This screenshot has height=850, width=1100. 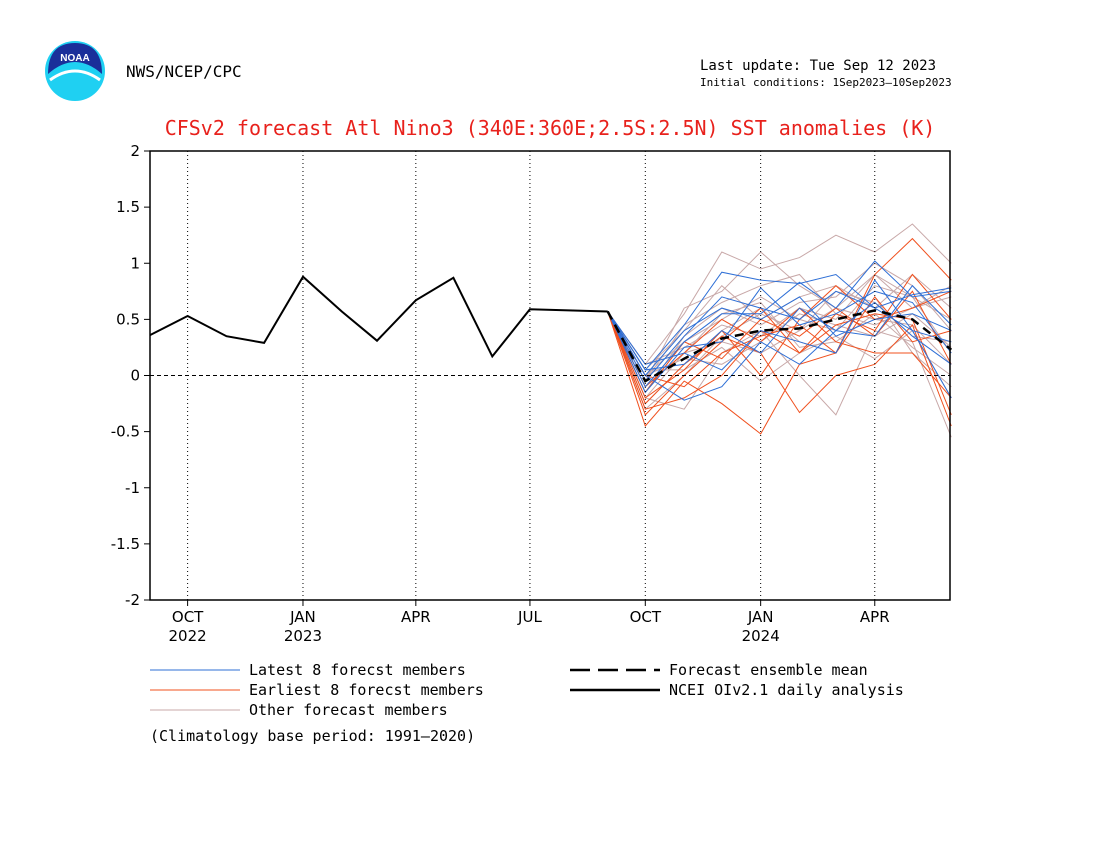 I want to click on y-tick-label-5: -0.5, so click(x=125, y=432).